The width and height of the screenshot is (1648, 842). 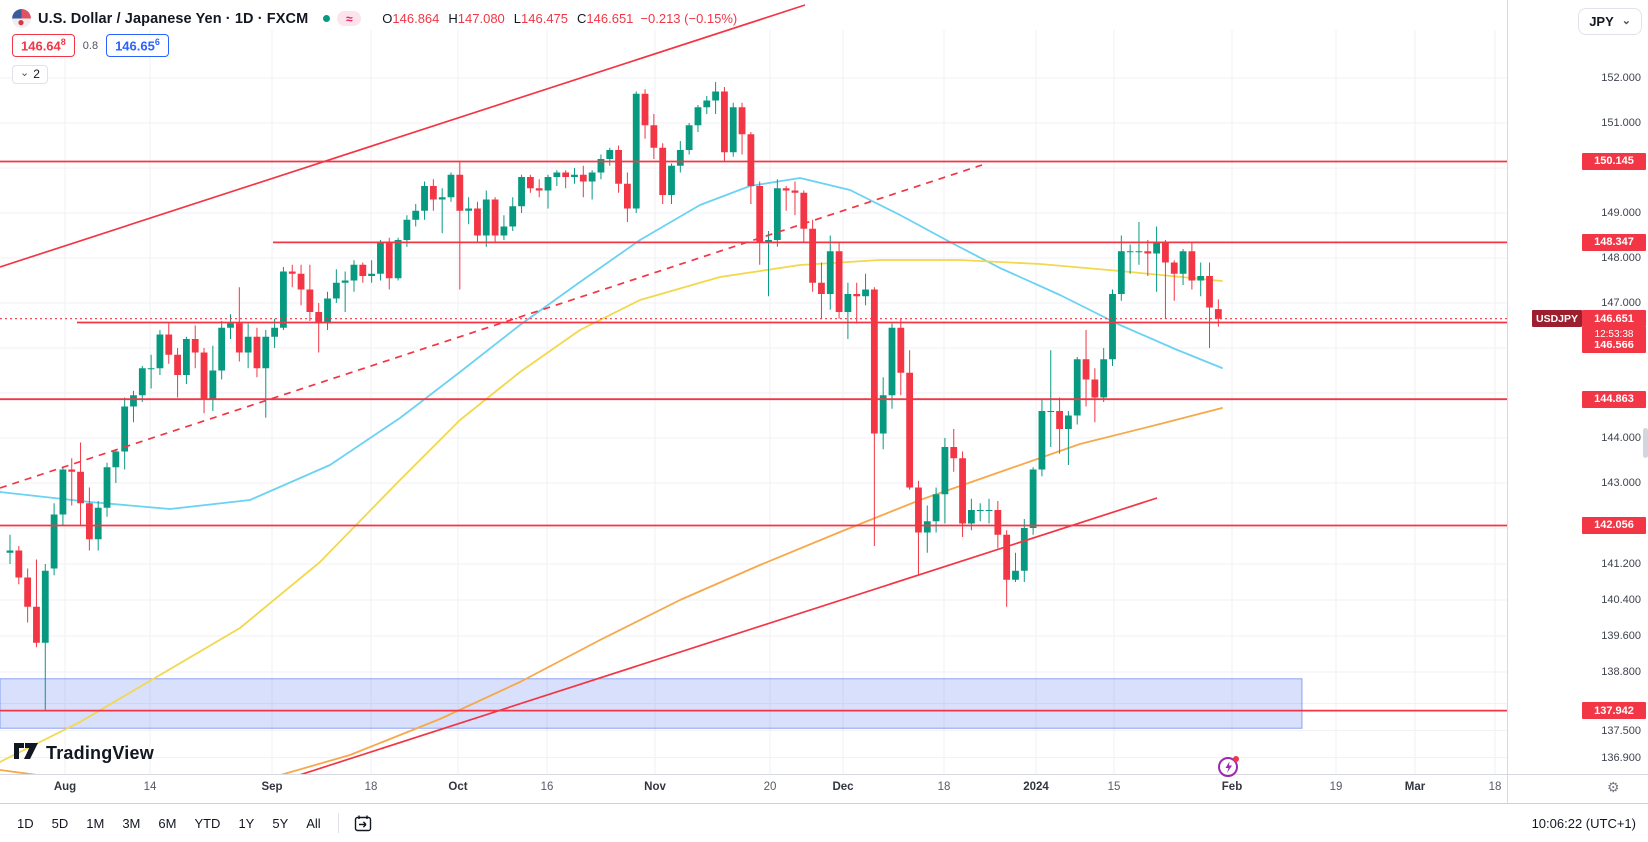 I want to click on go-to-date-button, so click(x=363, y=823).